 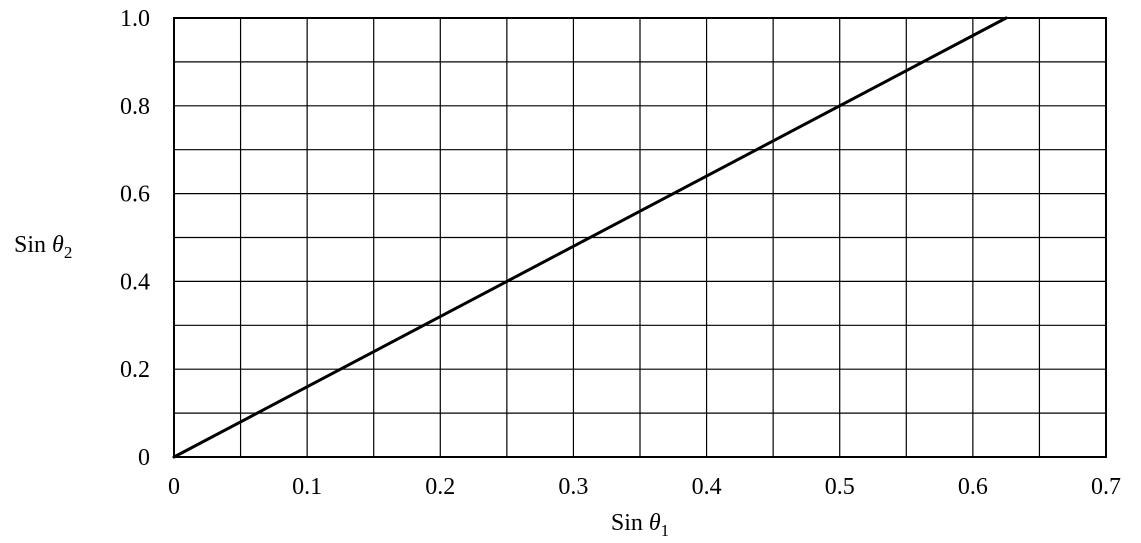 What do you see at coordinates (33, 245) in the screenshot?
I see `y-axis-title-prefix: Sin` at bounding box center [33, 245].